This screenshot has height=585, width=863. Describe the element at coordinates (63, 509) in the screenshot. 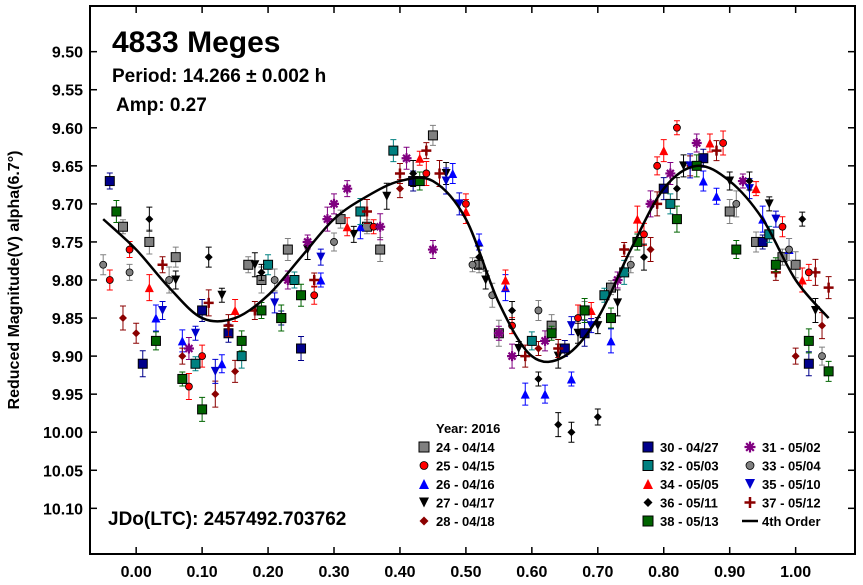

I see `y-tick-label: 10.10` at that location.